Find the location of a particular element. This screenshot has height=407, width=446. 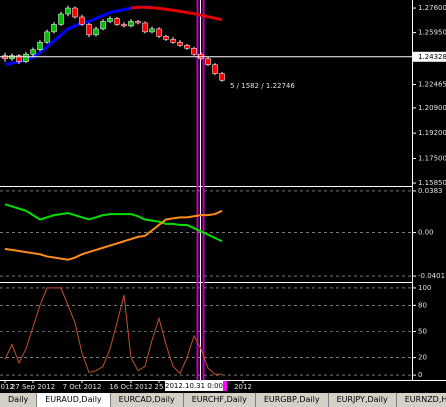

x-tick-label: 2012.10.31 0:00 is located at coordinates (194, 386).